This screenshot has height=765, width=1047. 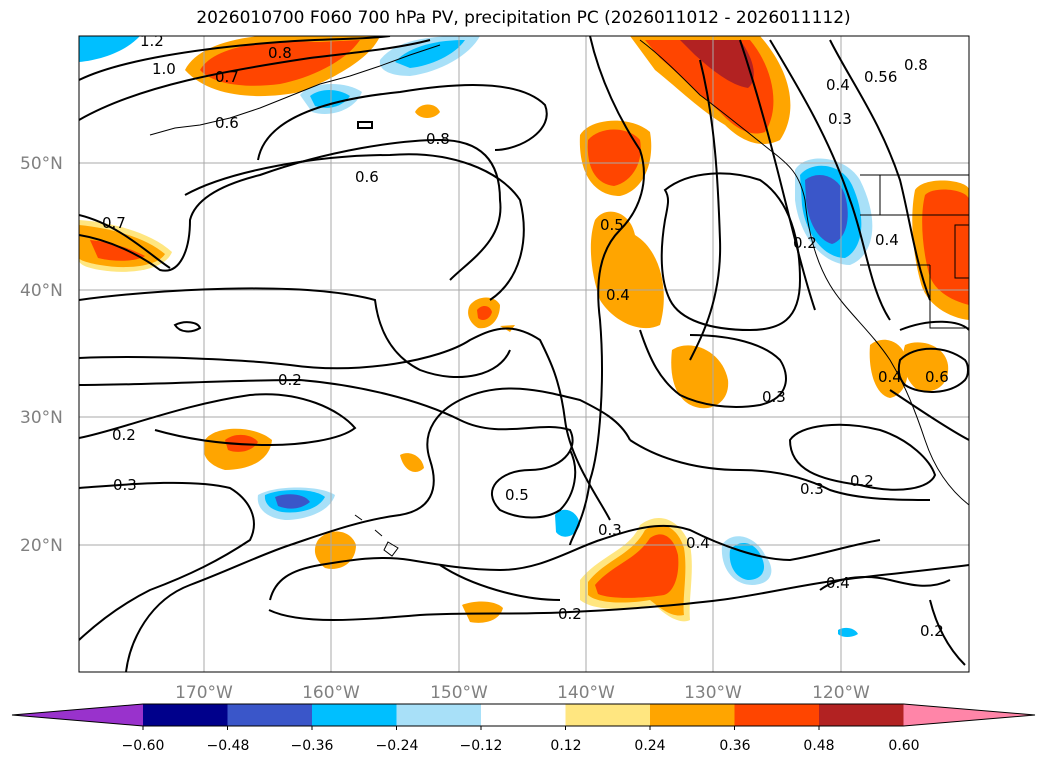 I want to click on lon-label: 160°W, so click(x=331, y=693).